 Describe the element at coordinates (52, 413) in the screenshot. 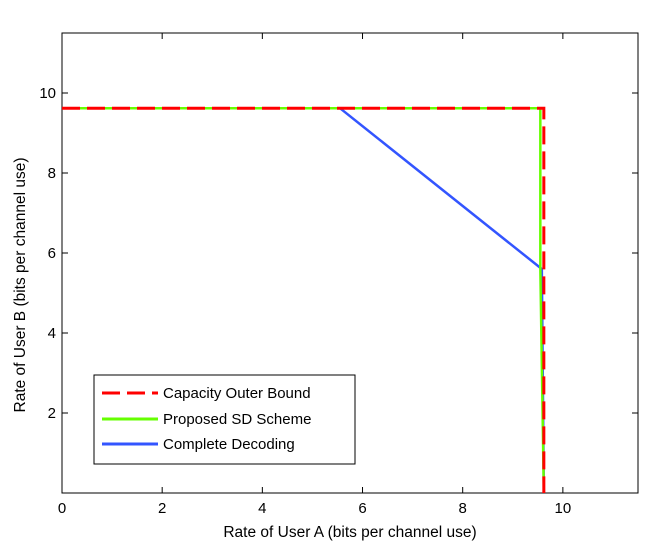

I see `y-tick-label: 2` at that location.